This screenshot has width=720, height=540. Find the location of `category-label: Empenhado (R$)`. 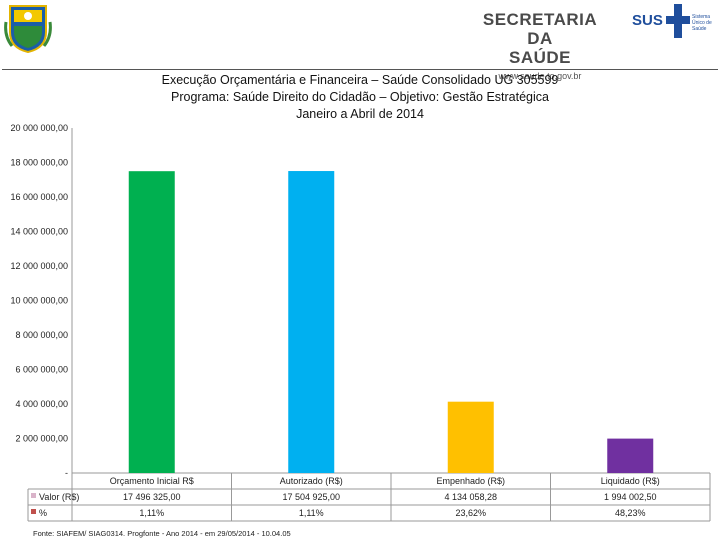

category-label: Empenhado (R$) is located at coordinates (470, 481).